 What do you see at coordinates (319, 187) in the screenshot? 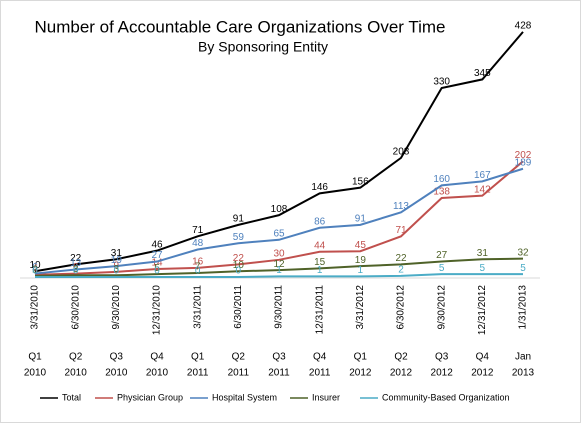
I see `data-label: 146` at bounding box center [319, 187].